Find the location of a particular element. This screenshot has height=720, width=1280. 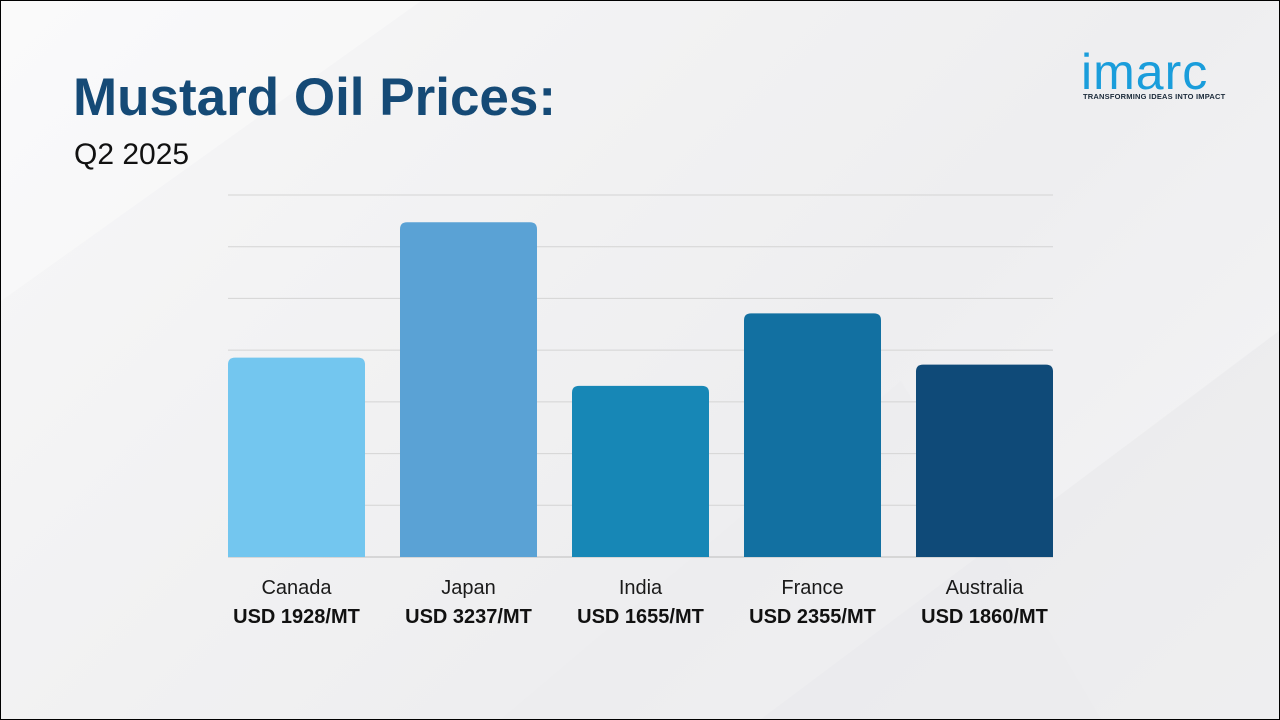

bar-india is located at coordinates (640, 471).